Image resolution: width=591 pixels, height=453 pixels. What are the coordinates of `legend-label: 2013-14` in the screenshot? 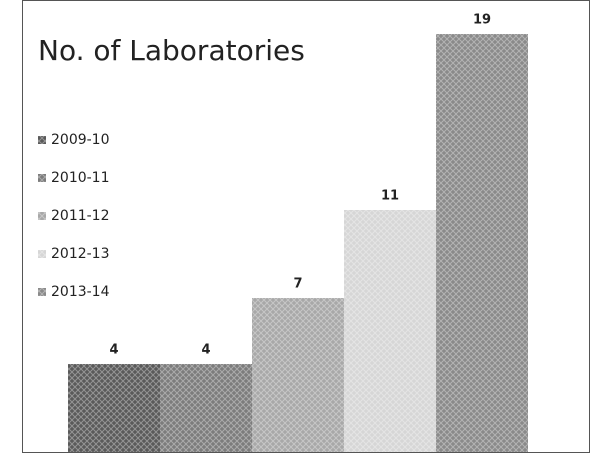 It's located at (80, 292).